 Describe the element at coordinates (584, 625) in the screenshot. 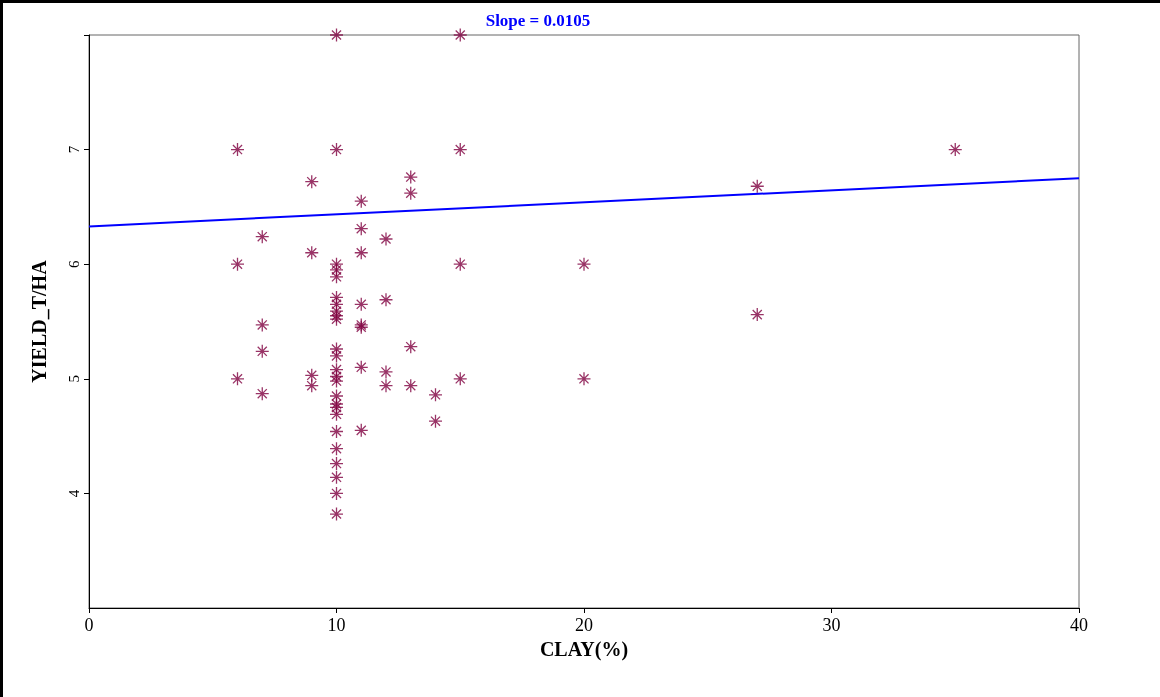

I see `x-tick-label: 20` at that location.